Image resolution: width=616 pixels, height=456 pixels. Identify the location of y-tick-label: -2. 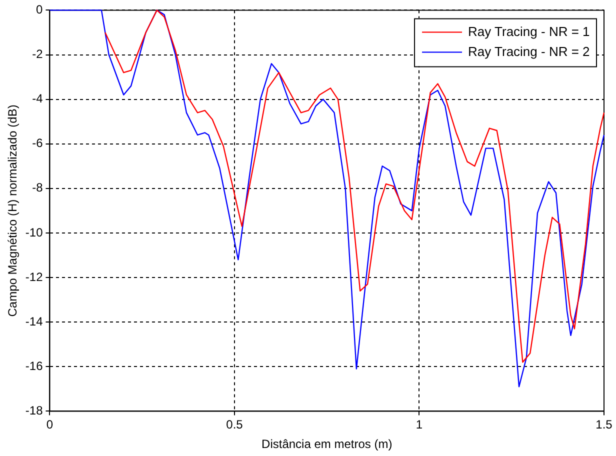
(38, 54).